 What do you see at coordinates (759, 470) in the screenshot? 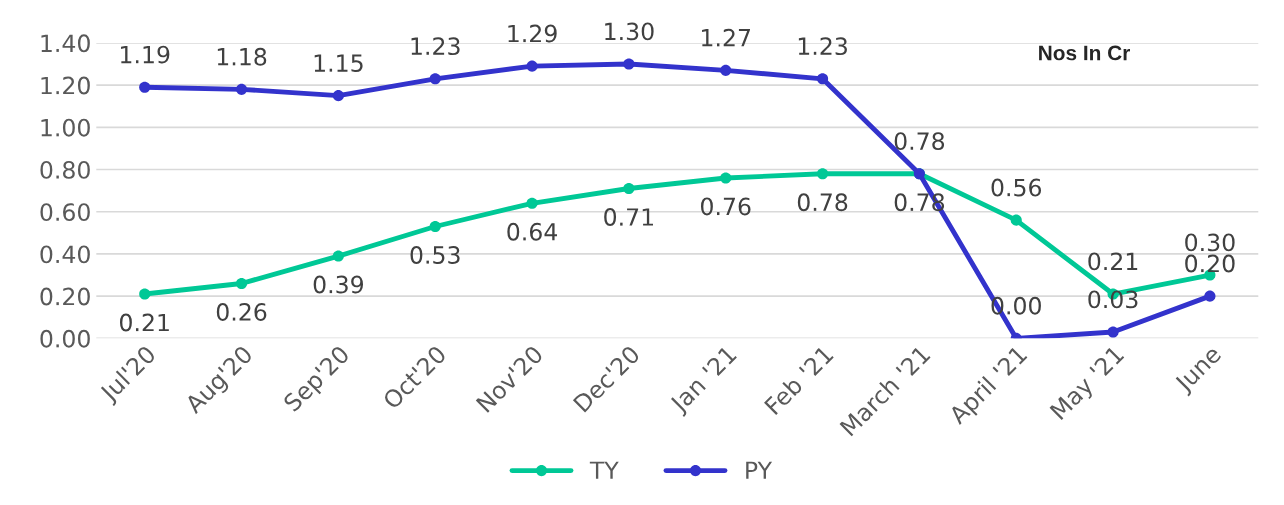
I see `legend-label: PY` at bounding box center [759, 470].